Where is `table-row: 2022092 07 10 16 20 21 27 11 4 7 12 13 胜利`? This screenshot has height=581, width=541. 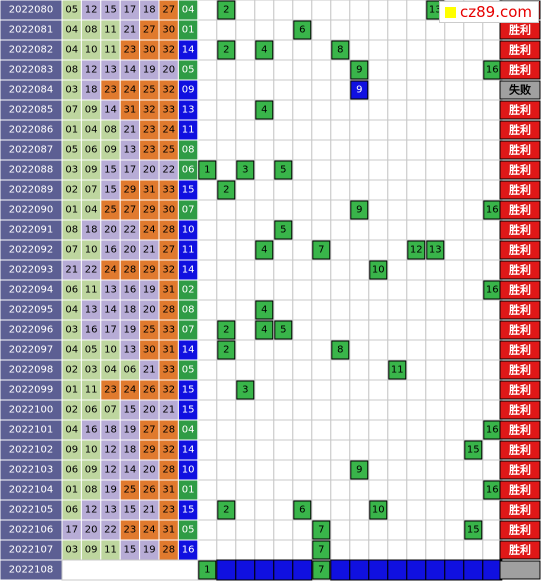
table-row: 2022092 07 10 16 20 21 27 11 4 7 12 13 胜利 is located at coordinates (270, 250).